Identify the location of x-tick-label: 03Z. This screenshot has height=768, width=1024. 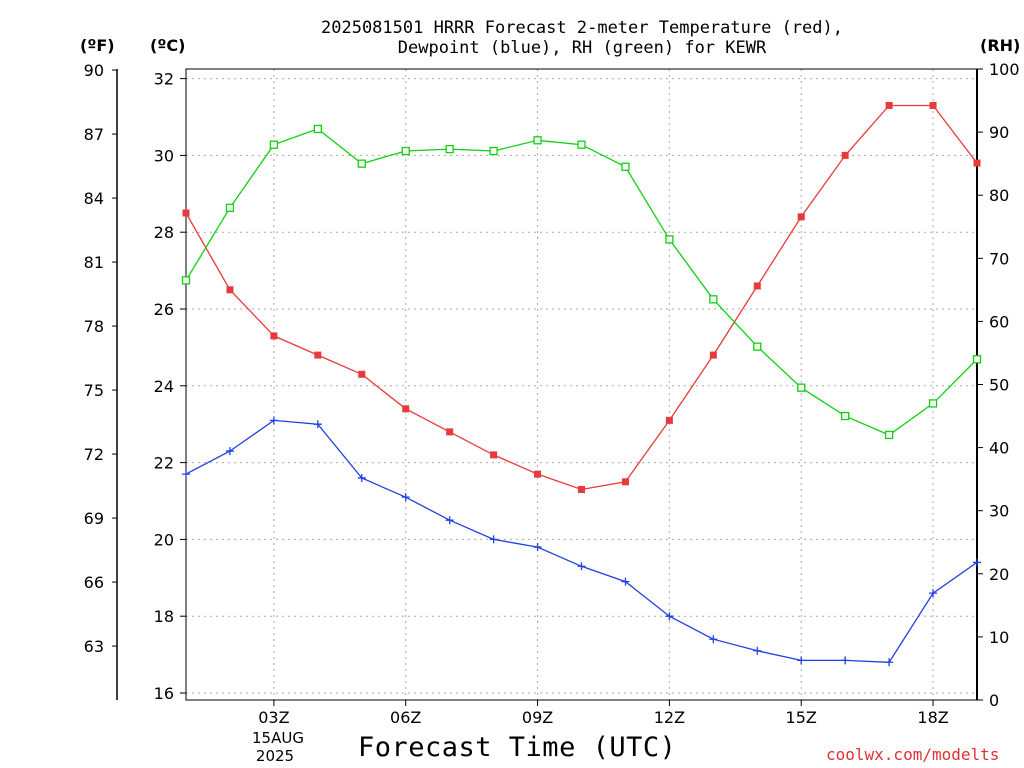
(273, 717).